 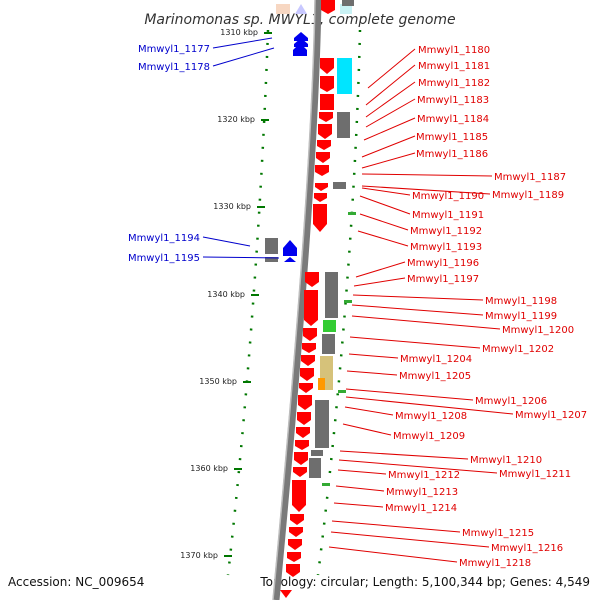 What do you see at coordinates (521, 316) in the screenshot?
I see `gene-label-1199: Mmwyl1_1199` at bounding box center [521, 316].